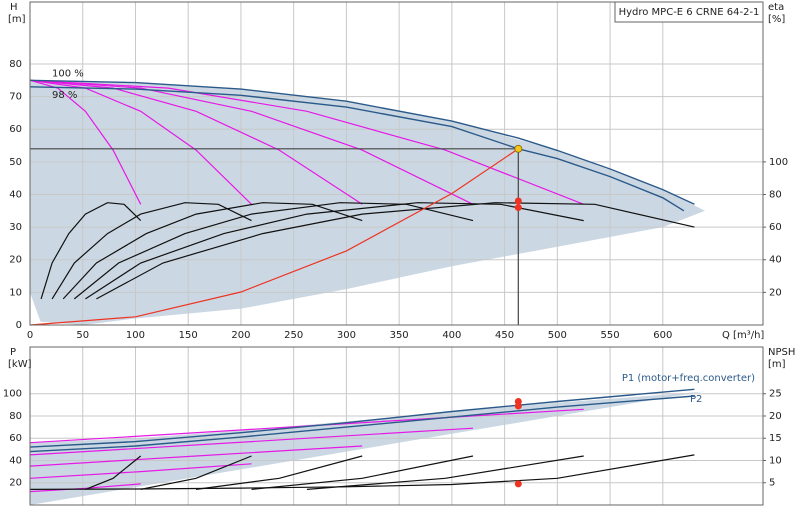  I want to click on y-tick-label: 30, so click(15, 227).